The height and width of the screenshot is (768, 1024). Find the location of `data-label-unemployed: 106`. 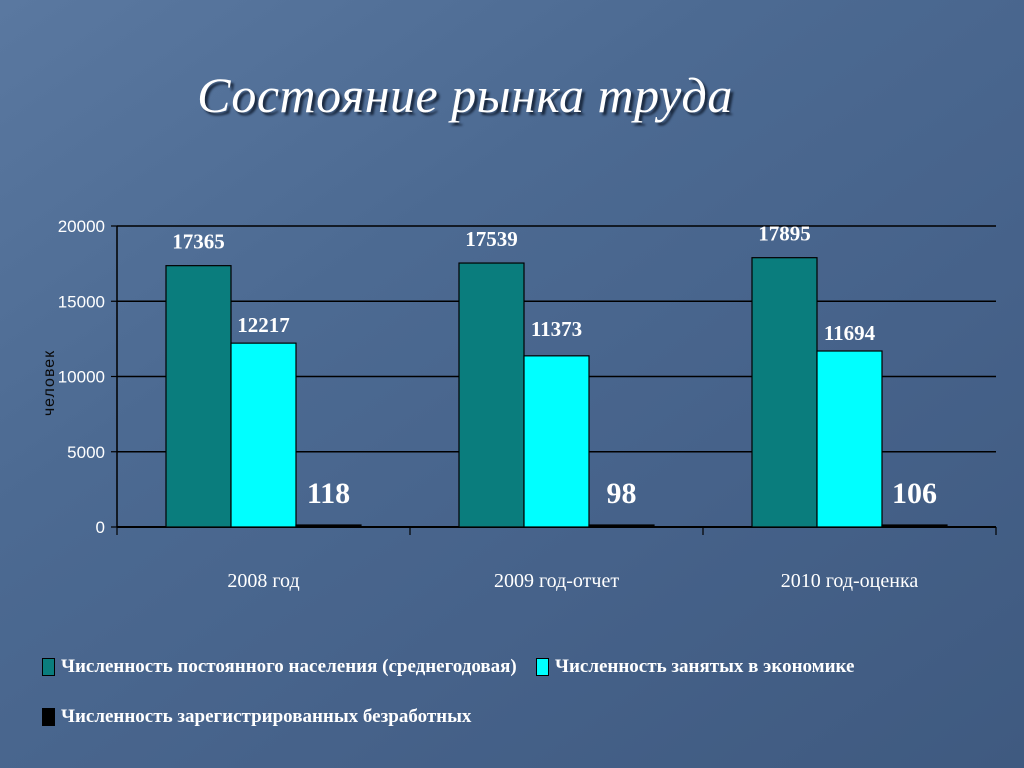

data-label-unemployed: 106 is located at coordinates (914, 493).